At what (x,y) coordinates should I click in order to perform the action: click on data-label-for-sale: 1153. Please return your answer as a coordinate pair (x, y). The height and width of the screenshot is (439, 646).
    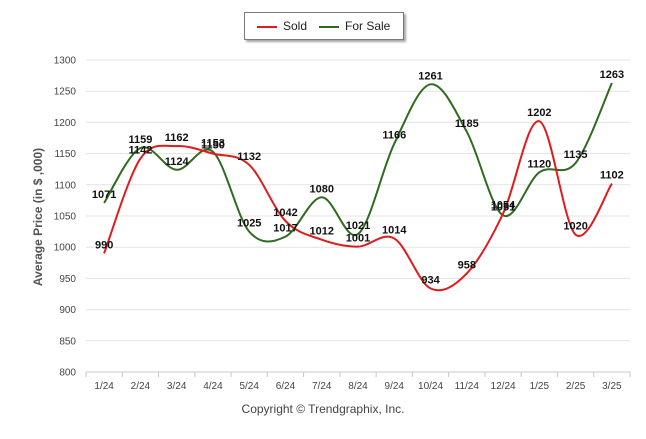
    Looking at the image, I should click on (213, 144).